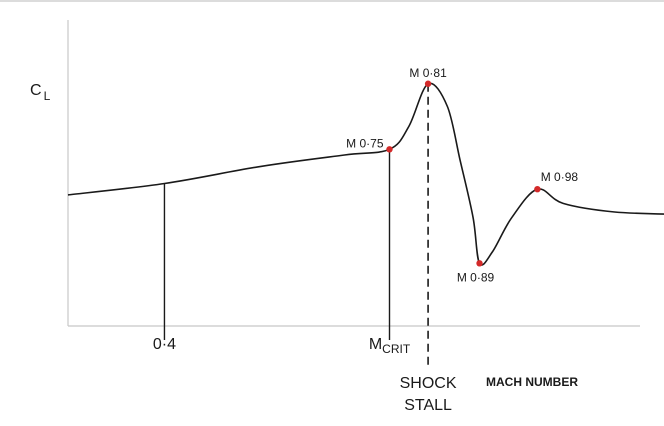 This screenshot has height=426, width=664. Describe the element at coordinates (428, 405) in the screenshot. I see `shock-stall-label-2: STALL` at that location.